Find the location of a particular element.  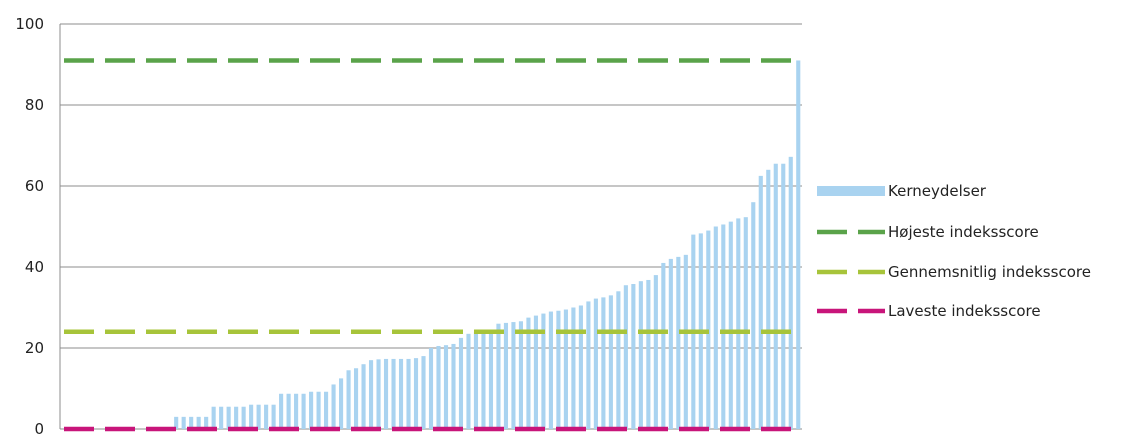

legend-label: Gennemsnitlig indeksscore is located at coordinates (989, 272).